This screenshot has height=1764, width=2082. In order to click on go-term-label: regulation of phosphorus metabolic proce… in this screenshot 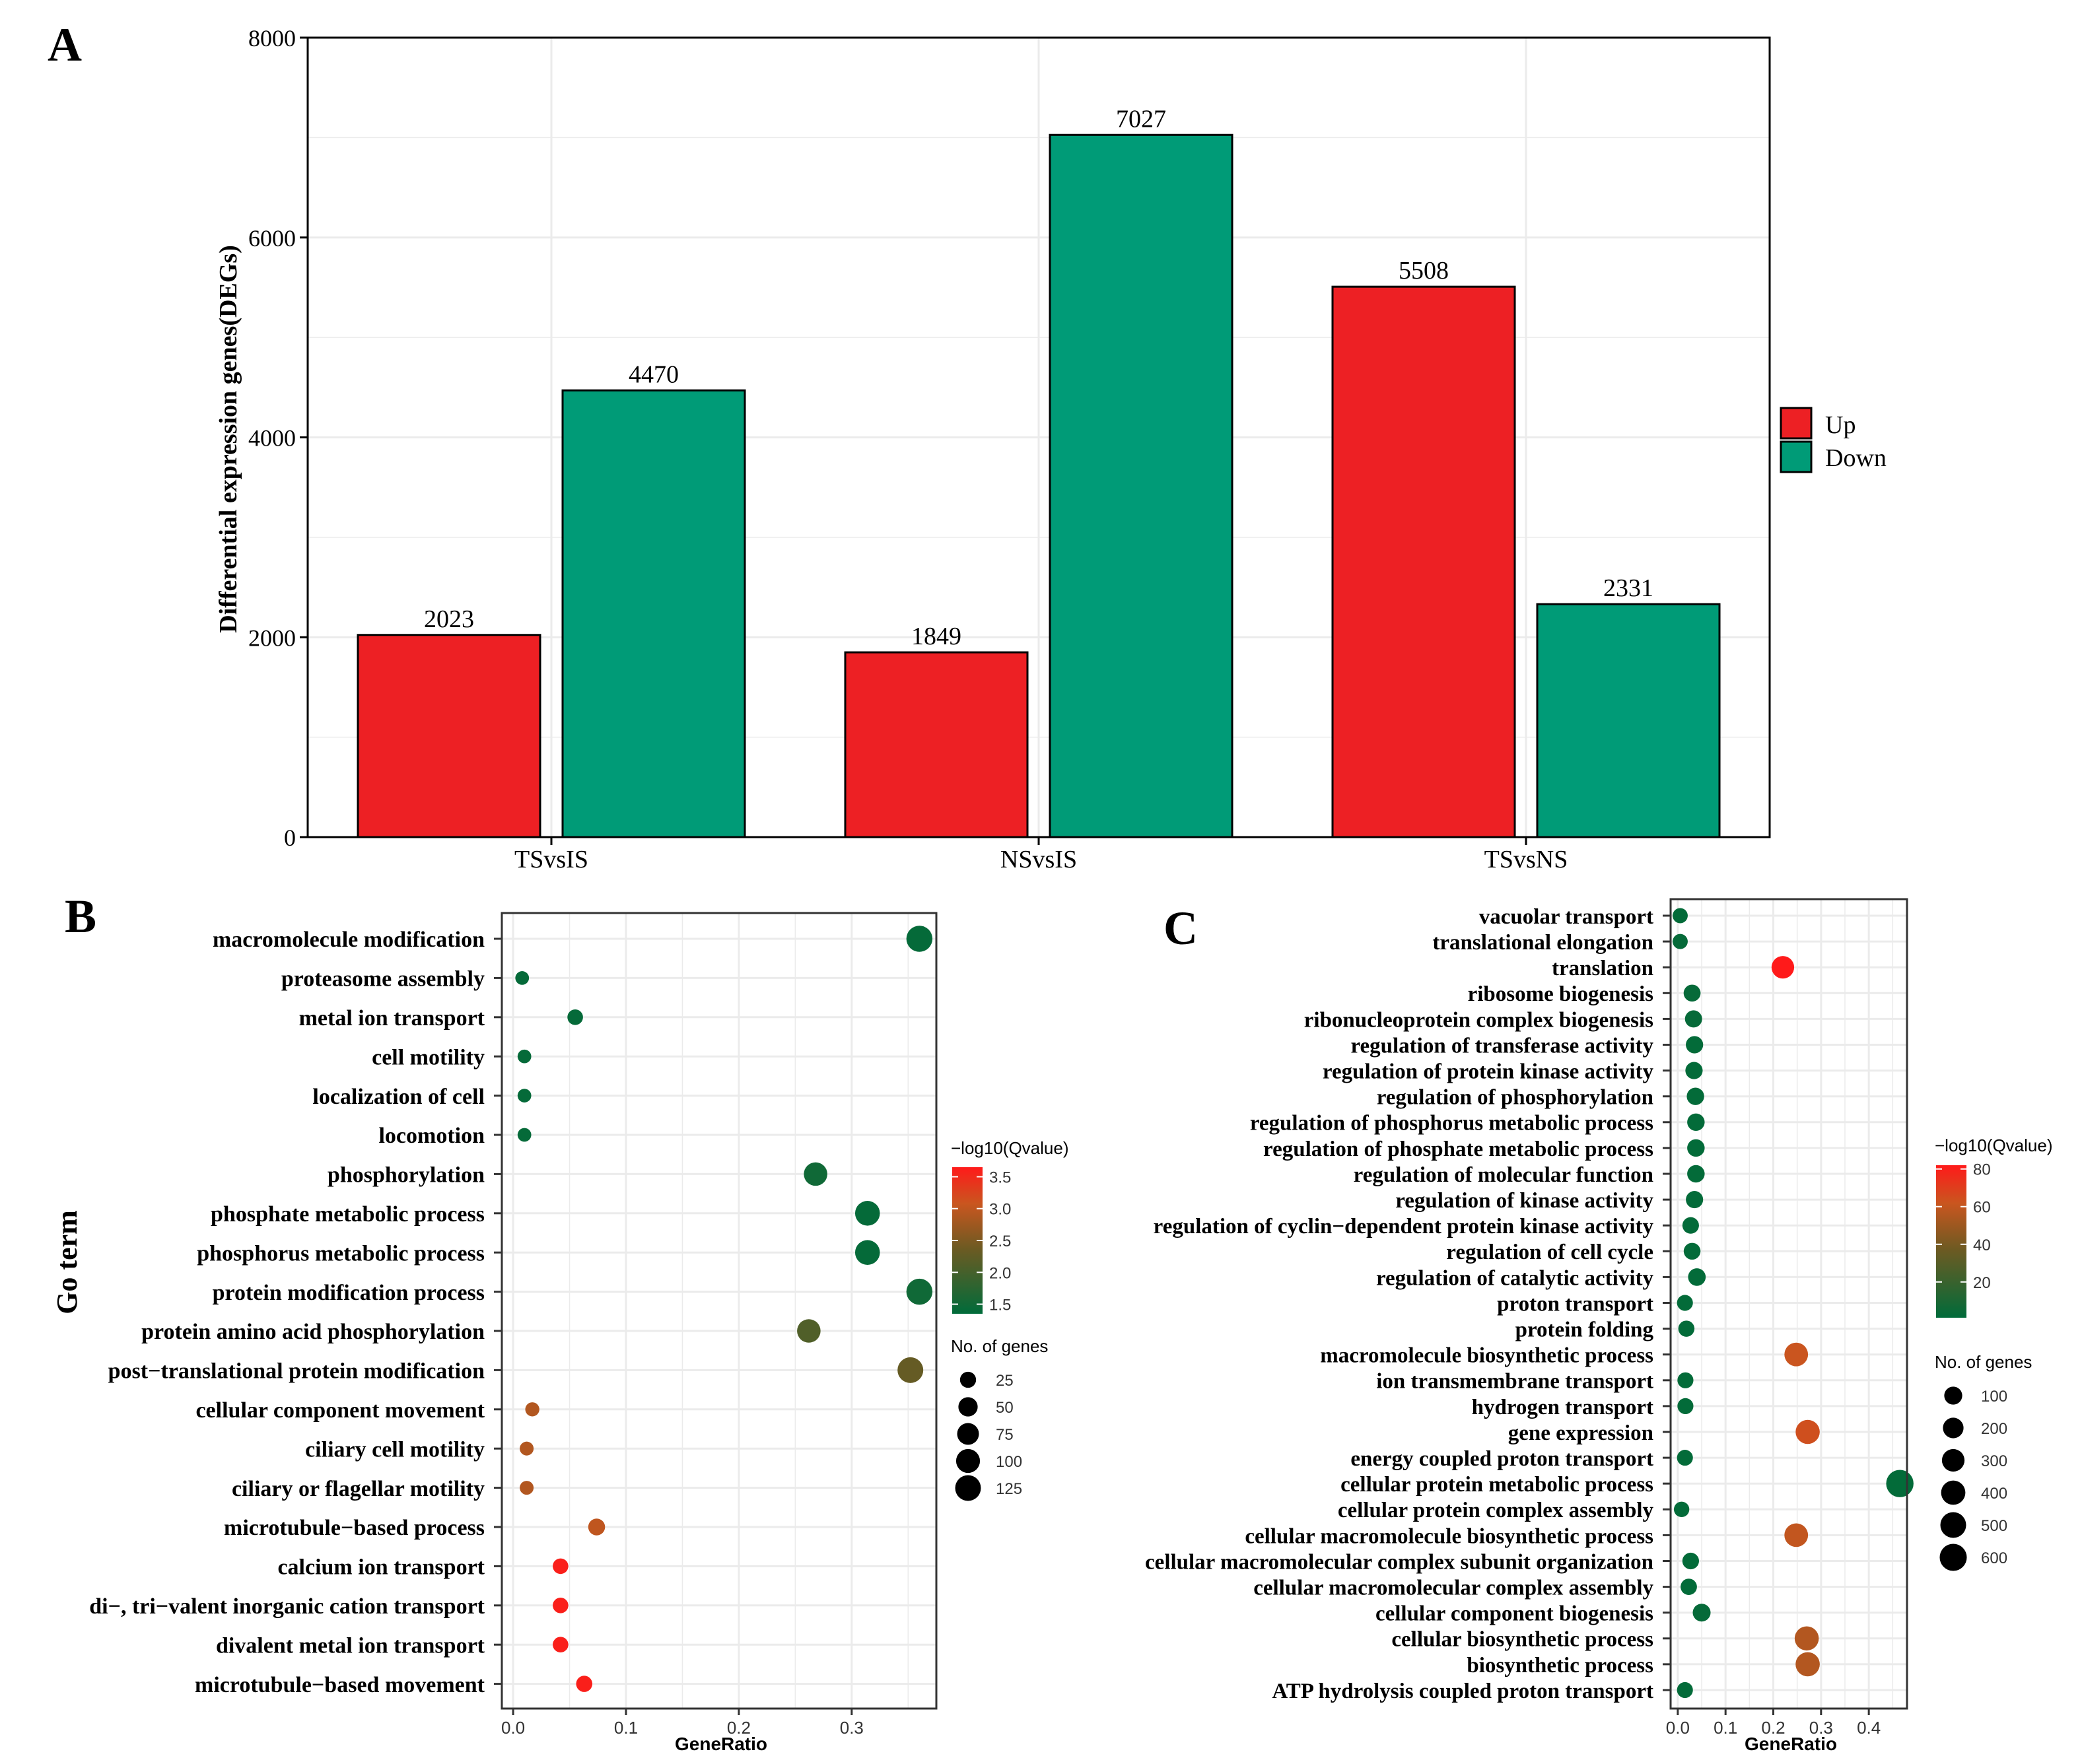, I will do `click(1451, 1124)`.